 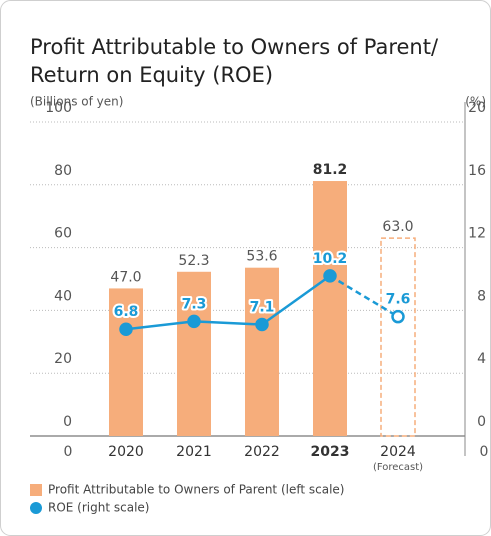 I want to click on x-tick-label: 2023, so click(x=330, y=452).